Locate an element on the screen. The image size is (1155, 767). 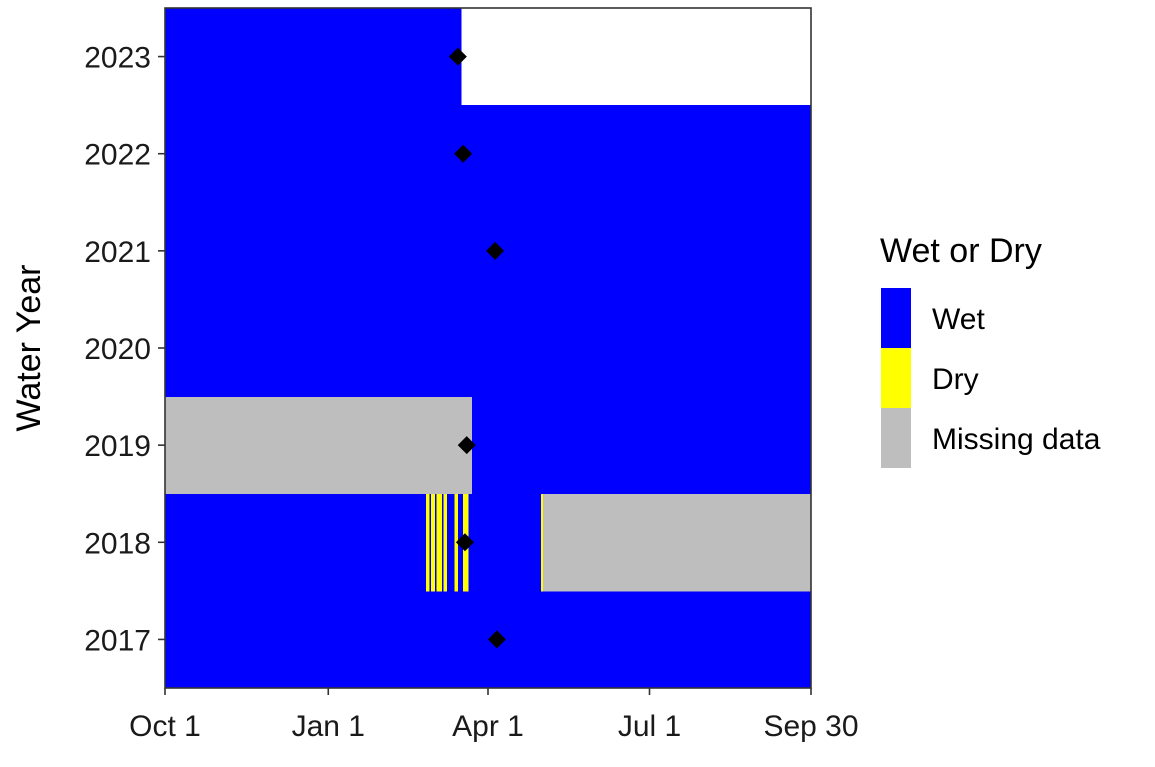
legend-label: Missing data is located at coordinates (1016, 439).